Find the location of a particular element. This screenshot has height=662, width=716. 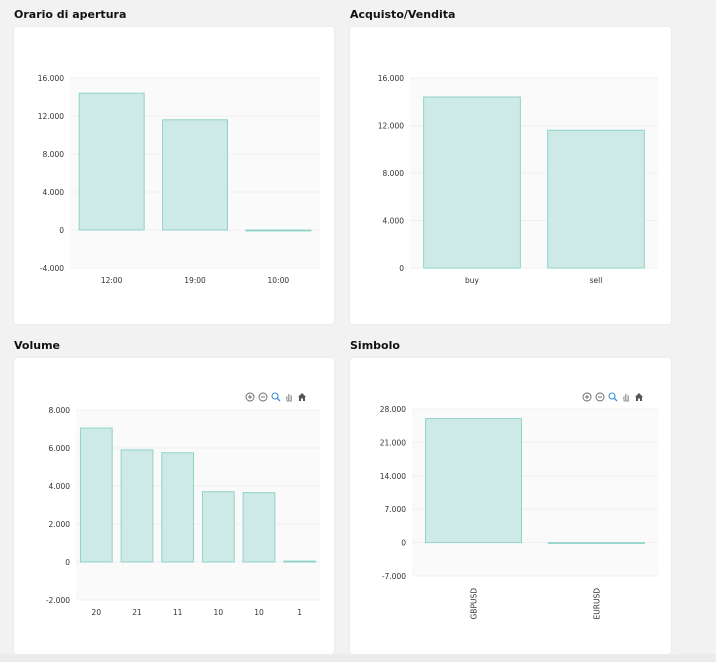

chart-title-acquisto: Acquisto/Vendita is located at coordinates (403, 14).